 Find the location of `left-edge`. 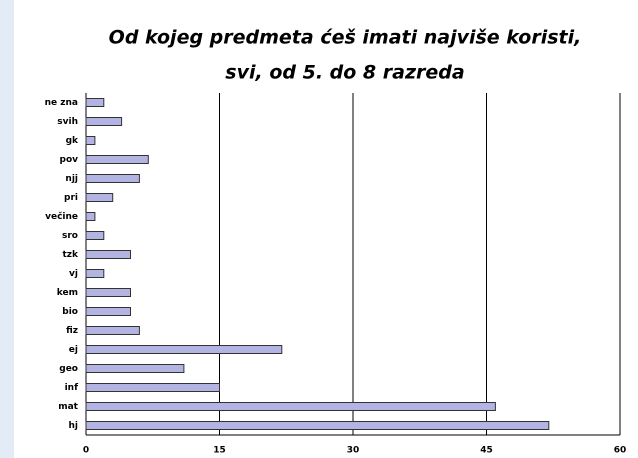

left-edge is located at coordinates (7, 229).